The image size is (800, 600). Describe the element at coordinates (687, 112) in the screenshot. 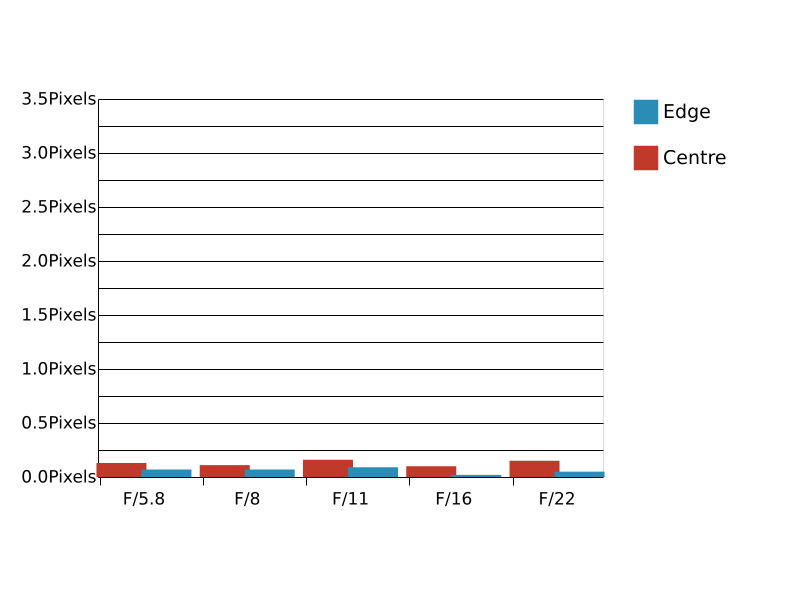

I see `legend-label: Edge` at that location.